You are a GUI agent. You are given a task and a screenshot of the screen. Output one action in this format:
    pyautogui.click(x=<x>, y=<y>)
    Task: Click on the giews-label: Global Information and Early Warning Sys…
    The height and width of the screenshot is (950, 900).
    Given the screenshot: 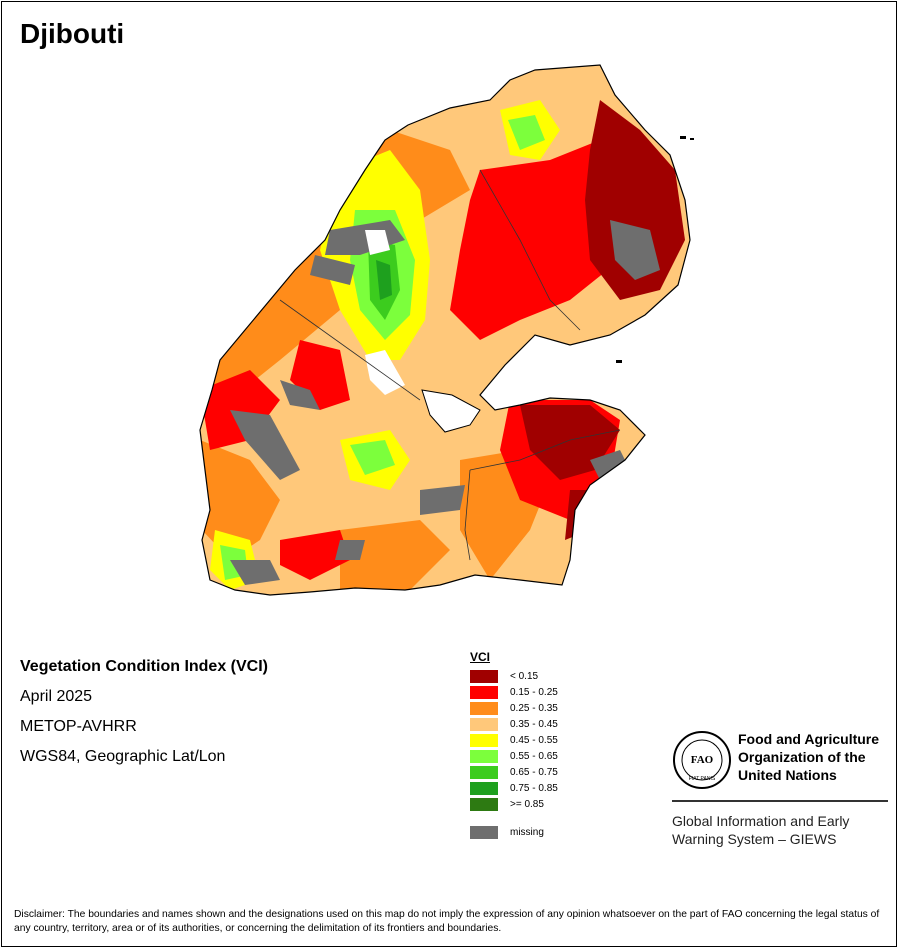 What is the action you would take?
    pyautogui.click(x=780, y=830)
    